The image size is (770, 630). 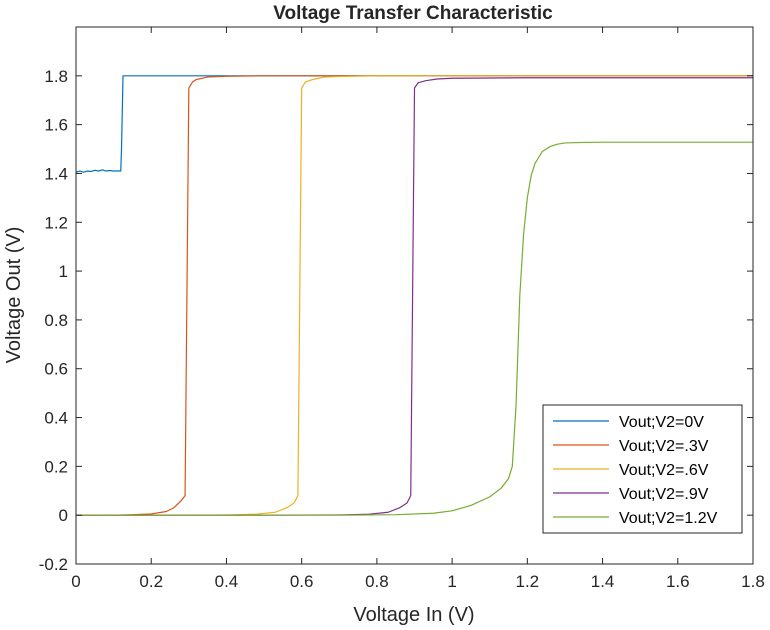 I want to click on y-tick-label: 0.8, so click(x=56, y=320).